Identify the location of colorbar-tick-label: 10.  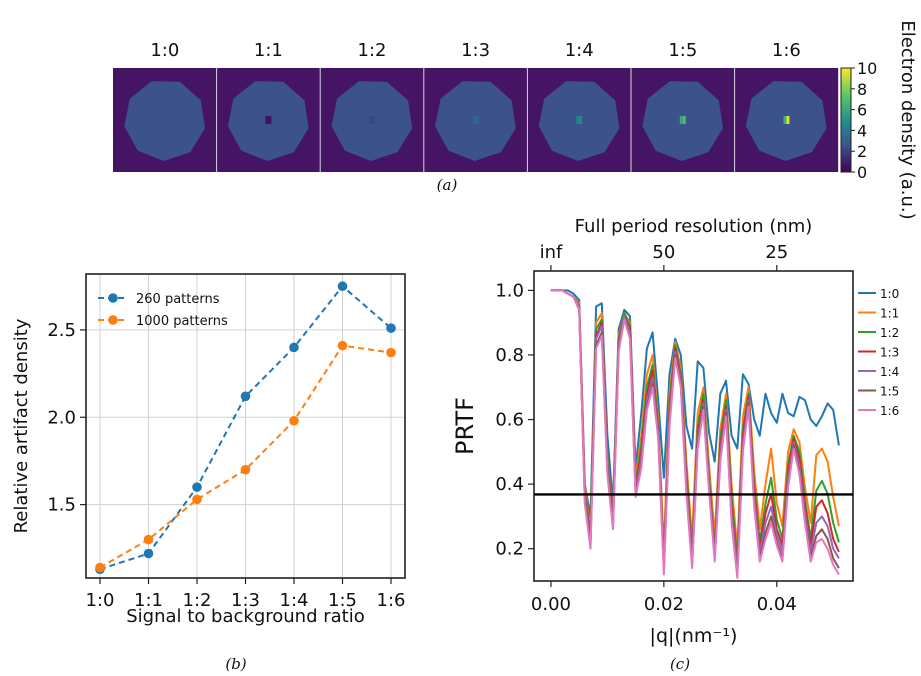
(867, 68).